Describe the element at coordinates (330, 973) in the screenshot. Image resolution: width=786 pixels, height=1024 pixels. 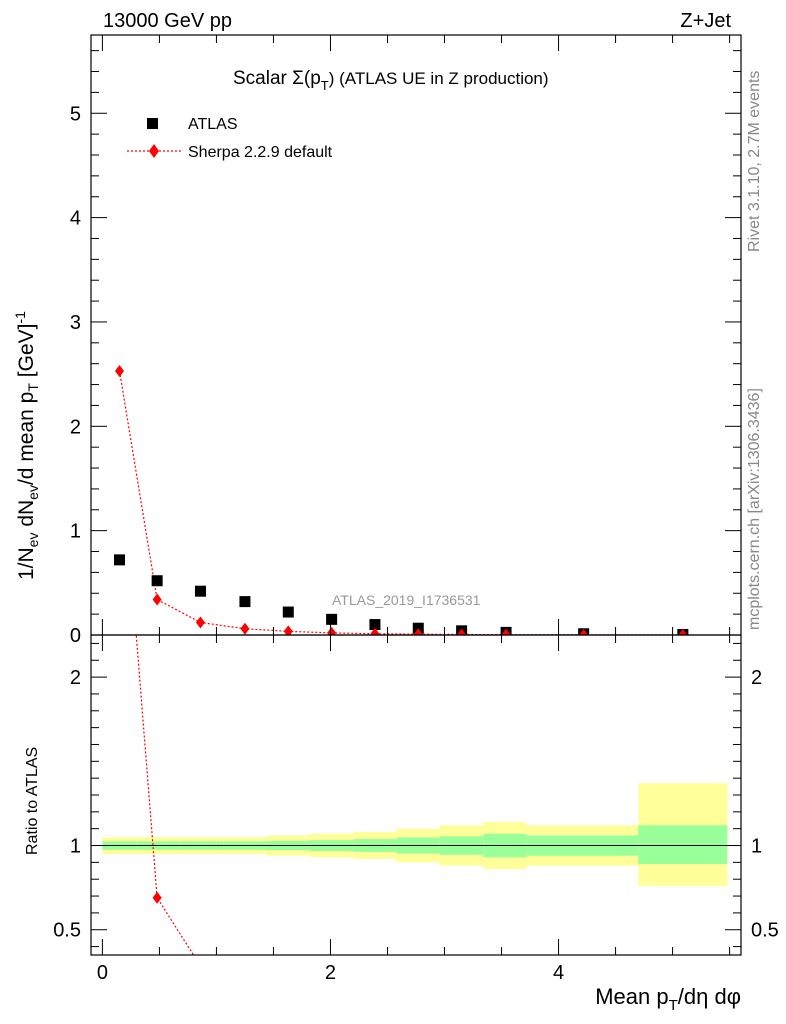
I see `xtick-label-1: 2` at that location.